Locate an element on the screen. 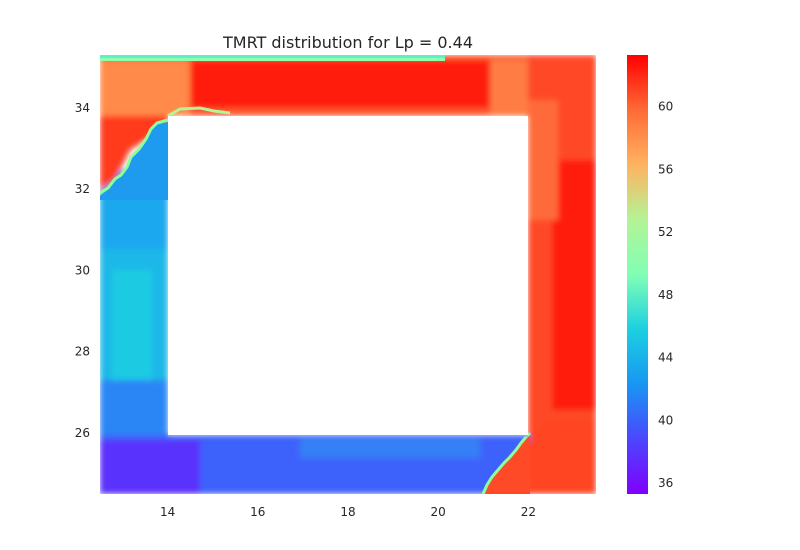 Image resolution: width=800 pixels, height=550 pixels. region-south-lighter is located at coordinates (390, 448).